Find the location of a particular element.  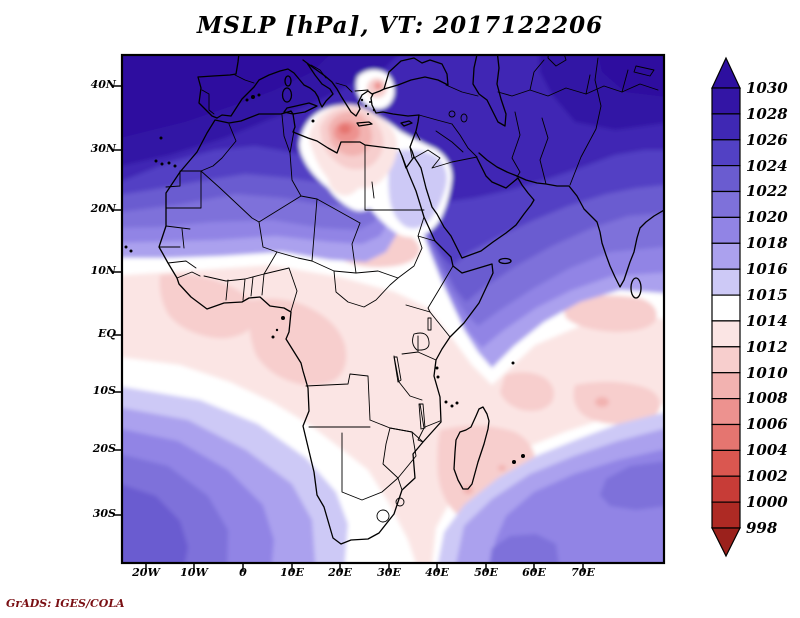

colorbar-label: 1002 is located at coordinates (767, 476).